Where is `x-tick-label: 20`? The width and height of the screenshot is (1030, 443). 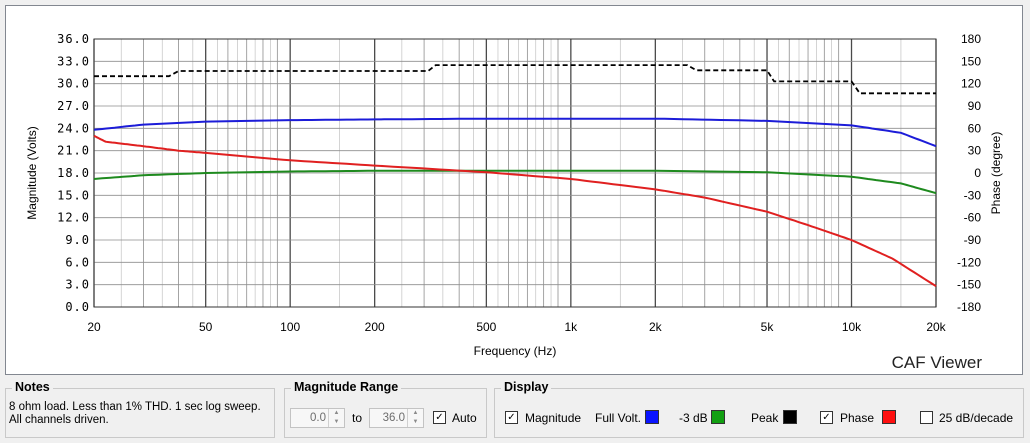
x-tick-label: 20 is located at coordinates (94, 327).